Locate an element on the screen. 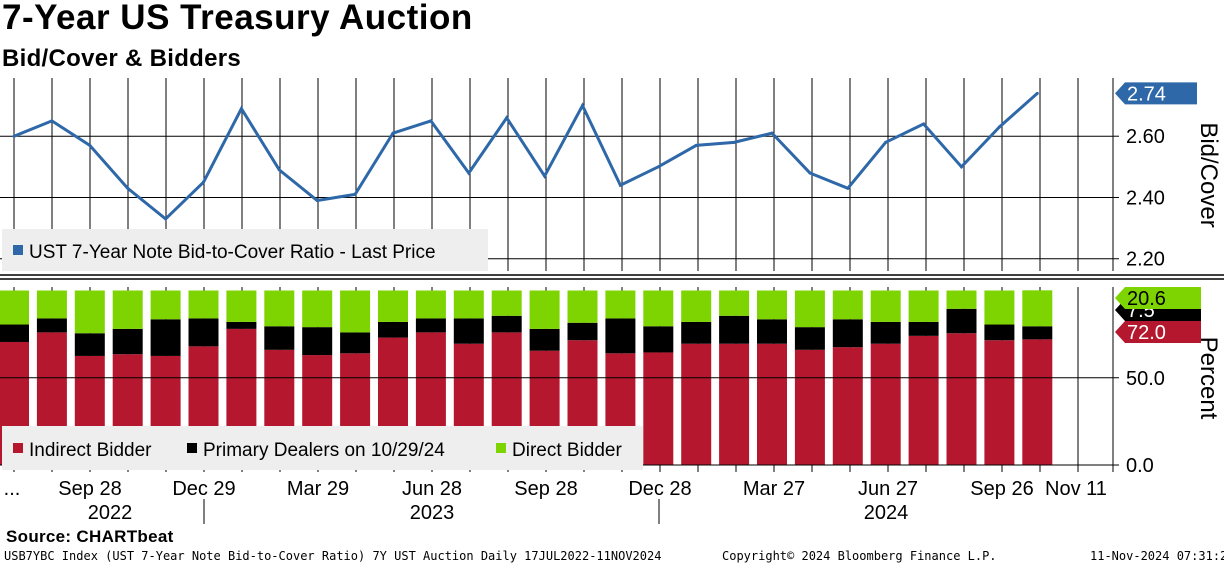 The image size is (1224, 566). x-tick-label: Mar 27 is located at coordinates (774, 489).